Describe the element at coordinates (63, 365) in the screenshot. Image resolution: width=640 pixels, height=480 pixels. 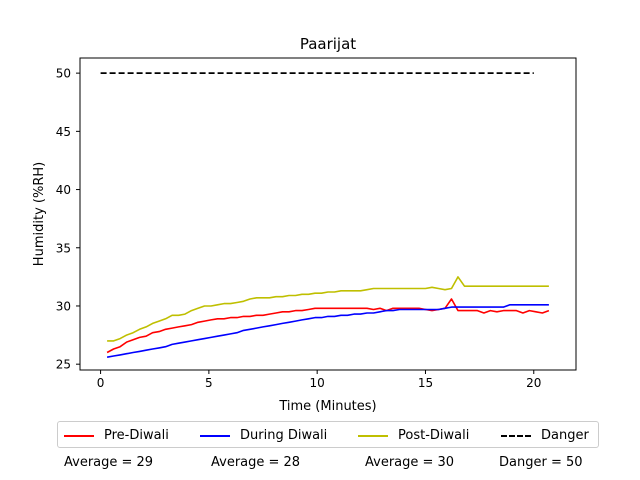
I see `y-tick-label: 25` at that location.